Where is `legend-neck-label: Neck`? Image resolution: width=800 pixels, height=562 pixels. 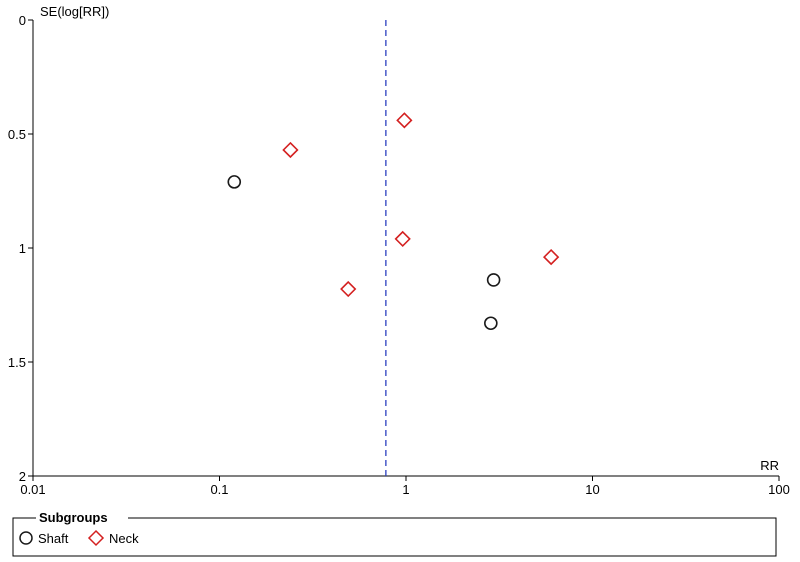 legend-neck-label: Neck is located at coordinates (124, 538).